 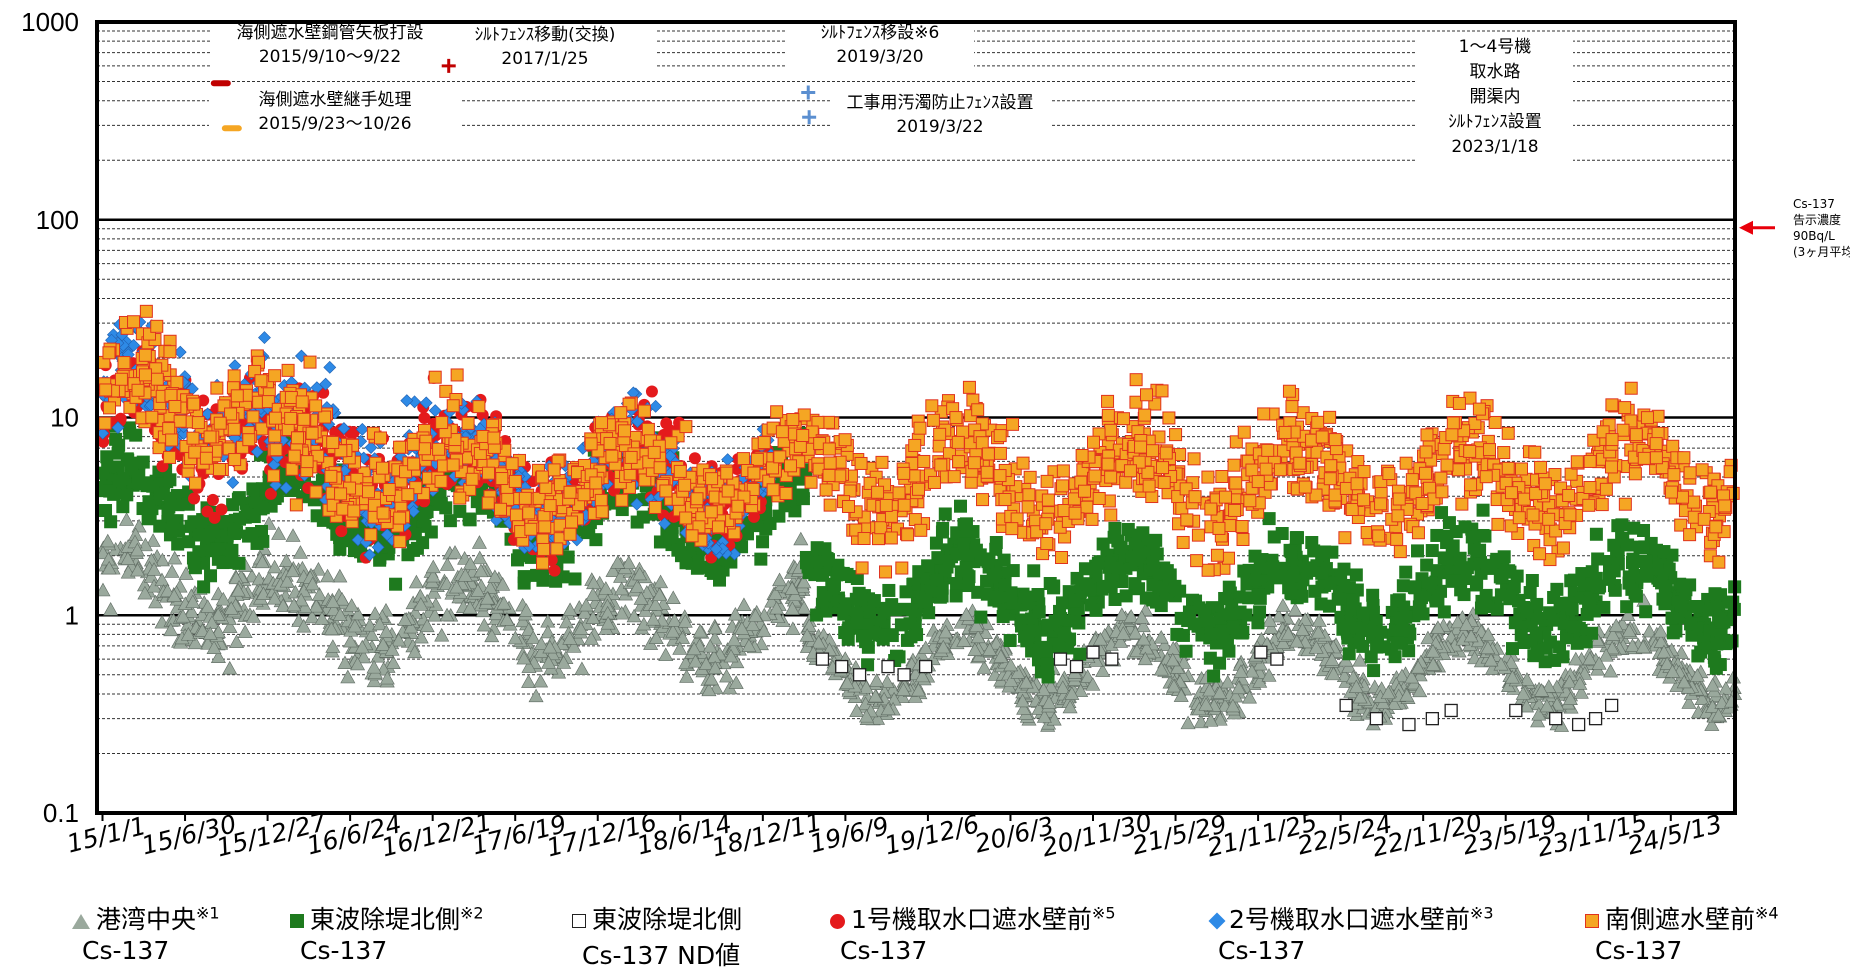 What do you see at coordinates (1746, 228) in the screenshot?
I see `reference-arrow-head` at bounding box center [1746, 228].